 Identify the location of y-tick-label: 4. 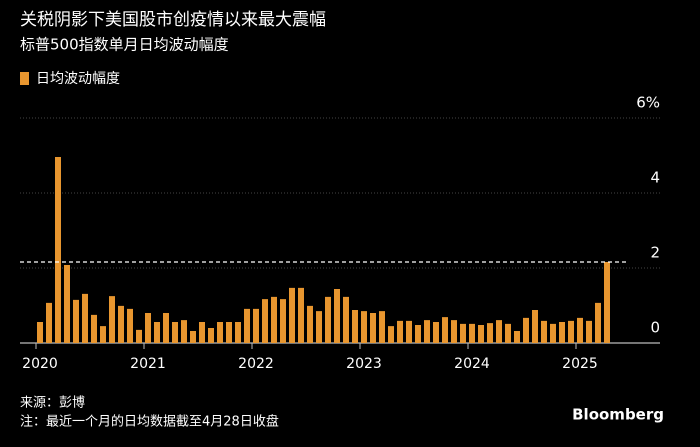
(655, 178).